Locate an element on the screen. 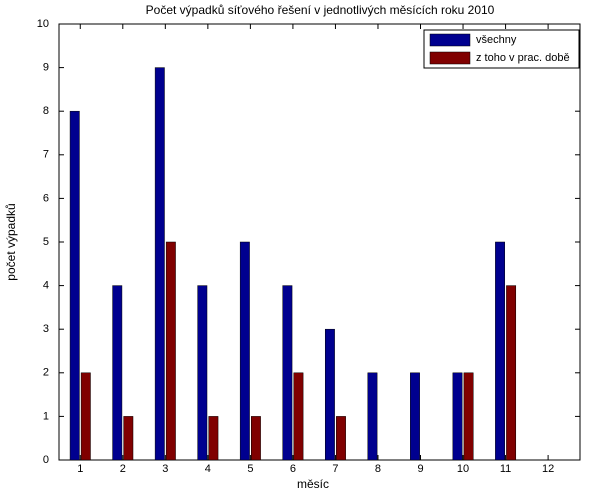  x-tick-label: 7 is located at coordinates (335, 469).